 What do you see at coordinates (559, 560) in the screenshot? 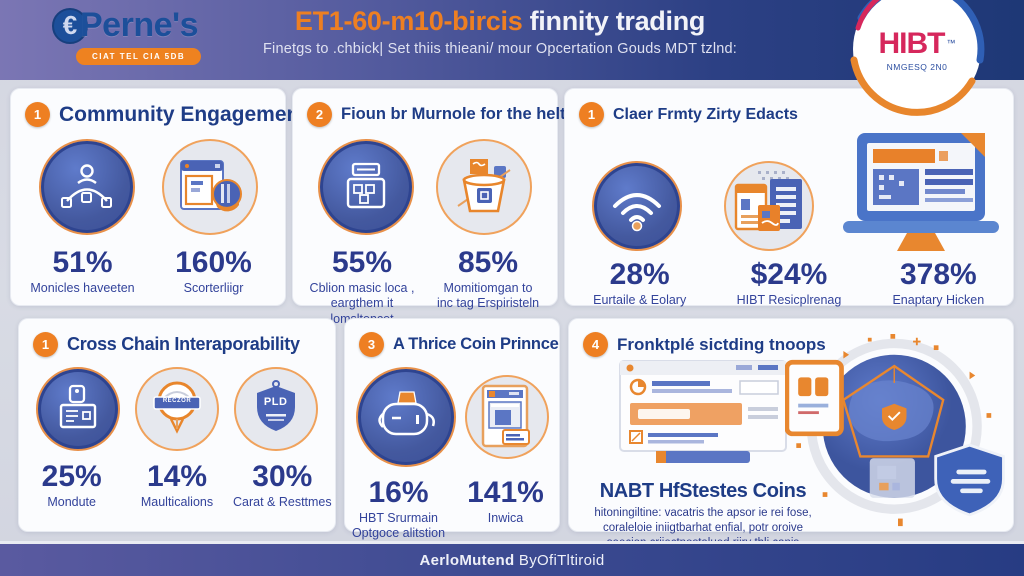
I see `footer-text-rest: ByOfiTltiroid` at bounding box center [559, 560].